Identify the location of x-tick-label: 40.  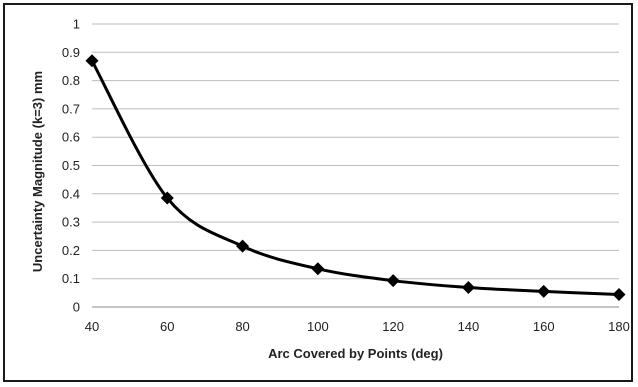
(92, 326).